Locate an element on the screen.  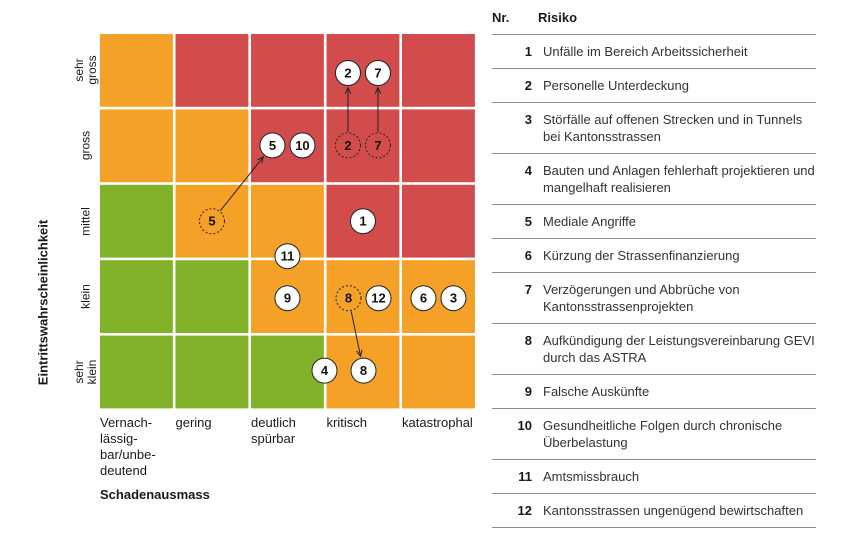
legend-row-nr: 9 is located at coordinates (528, 391).